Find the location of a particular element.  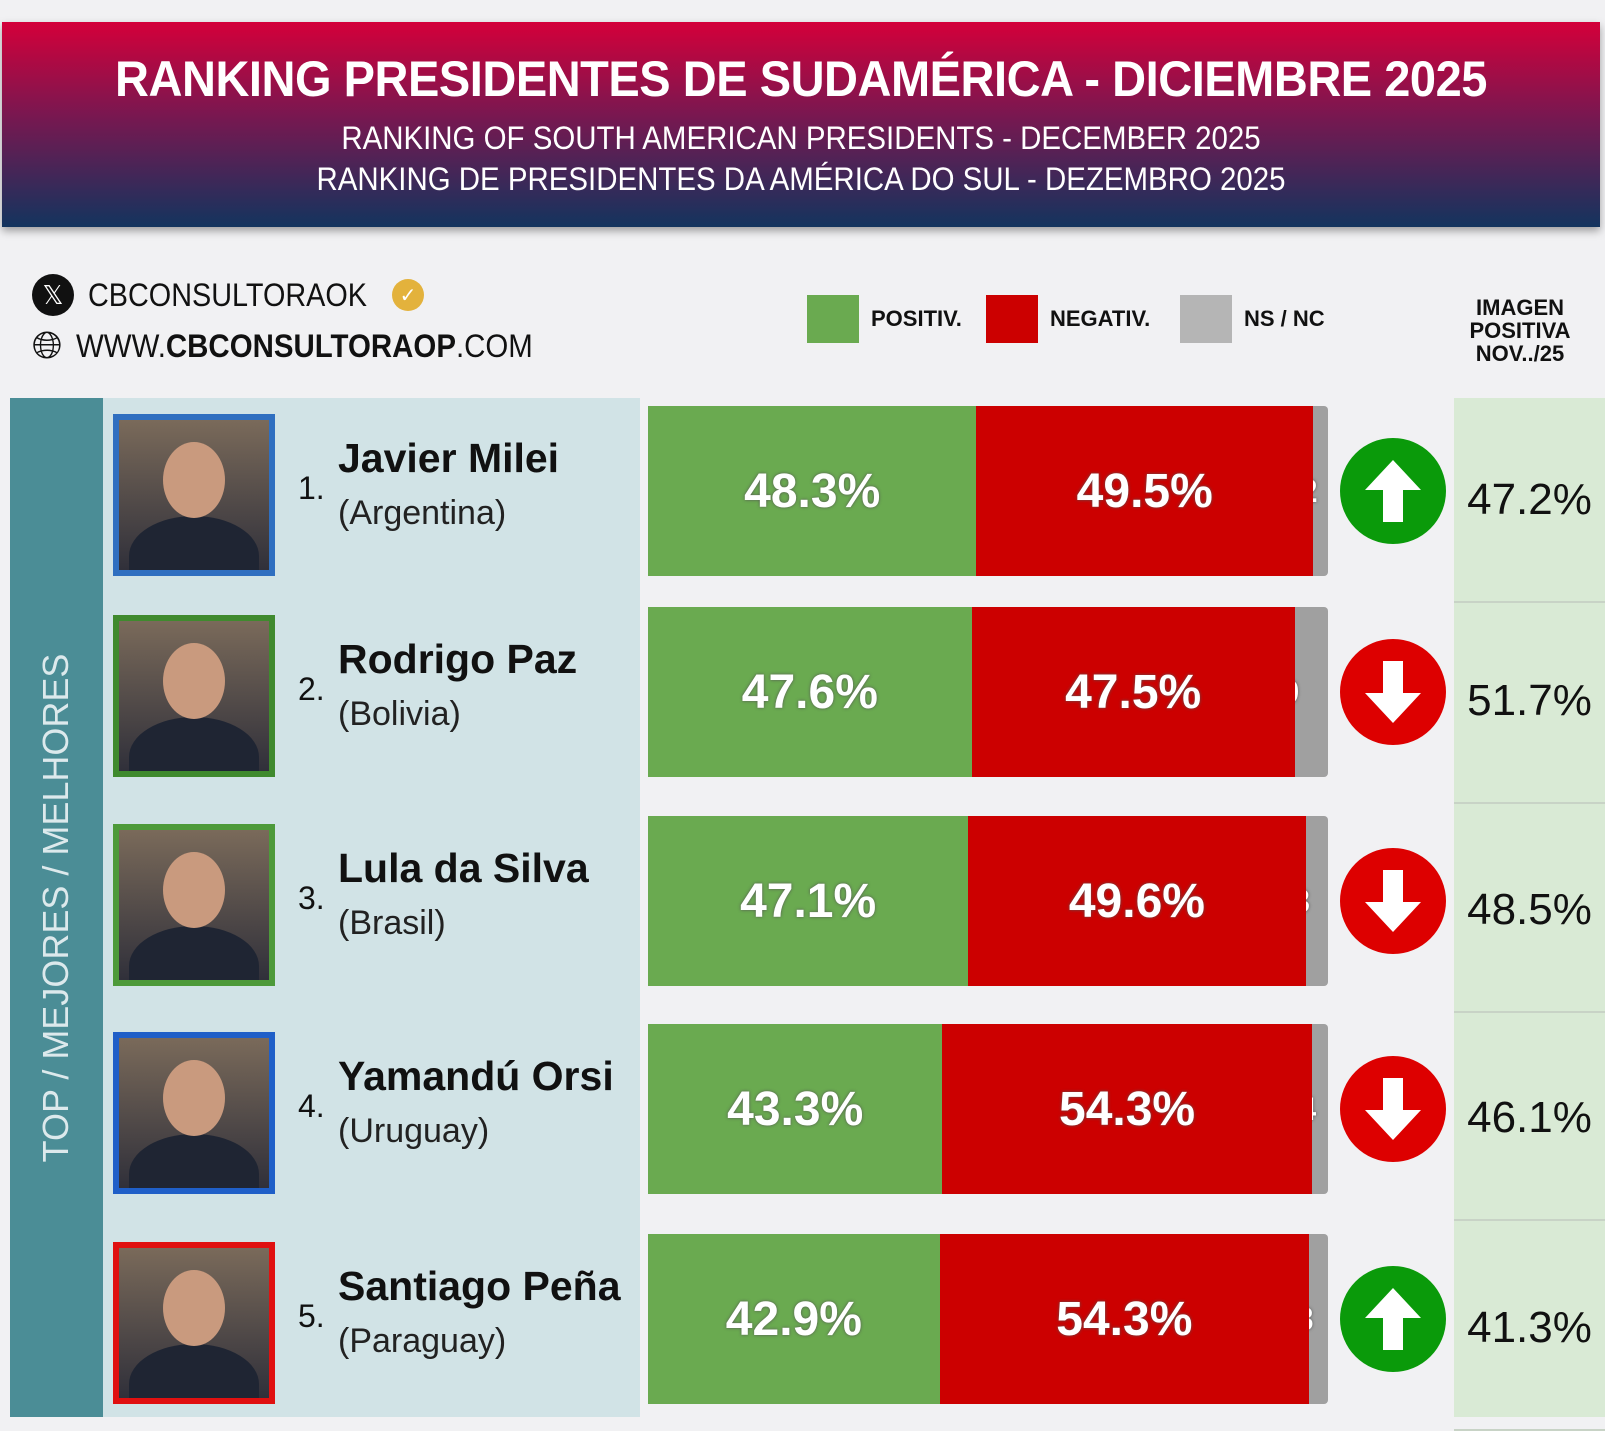

bar-positive: 47.6% is located at coordinates (810, 692).